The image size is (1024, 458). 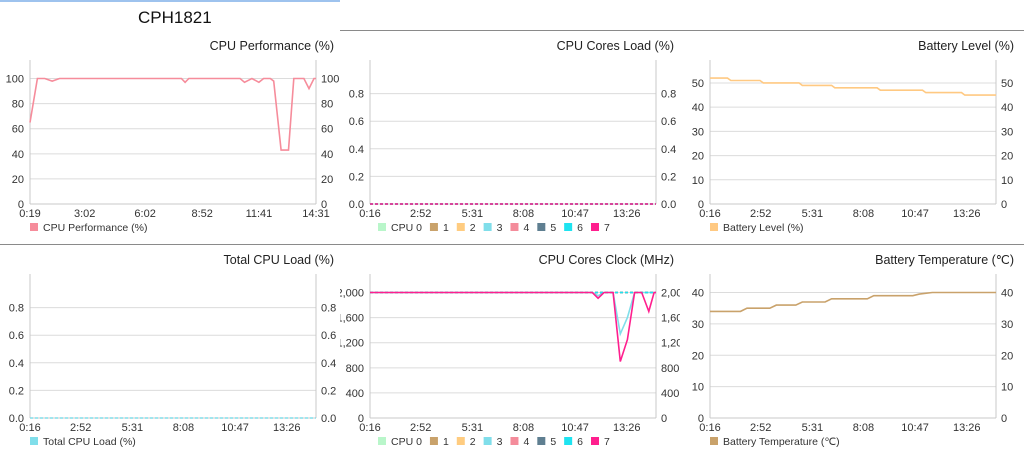 I want to click on legend-label: Battery Level (%), so click(x=763, y=228).